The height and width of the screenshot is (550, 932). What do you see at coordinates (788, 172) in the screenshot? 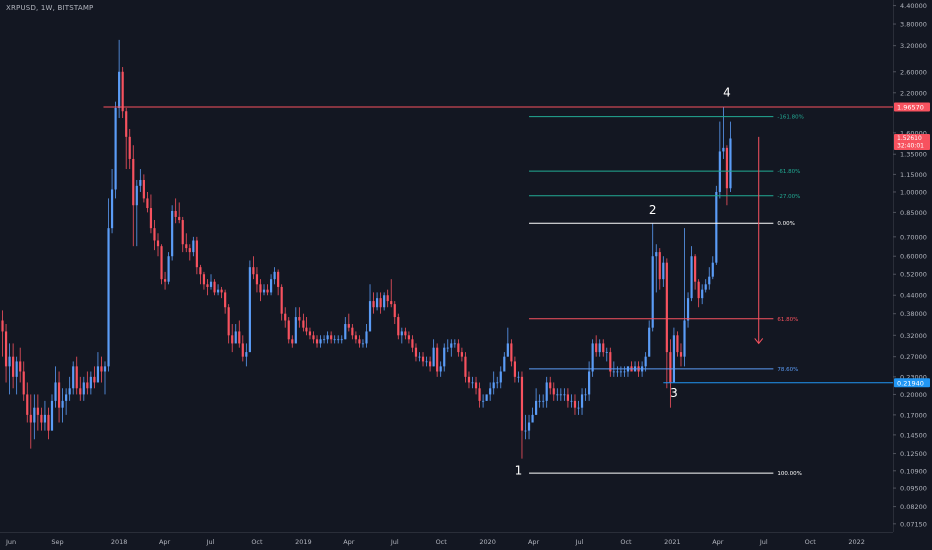
I see `fib-level-label: -61.80%` at bounding box center [788, 172].